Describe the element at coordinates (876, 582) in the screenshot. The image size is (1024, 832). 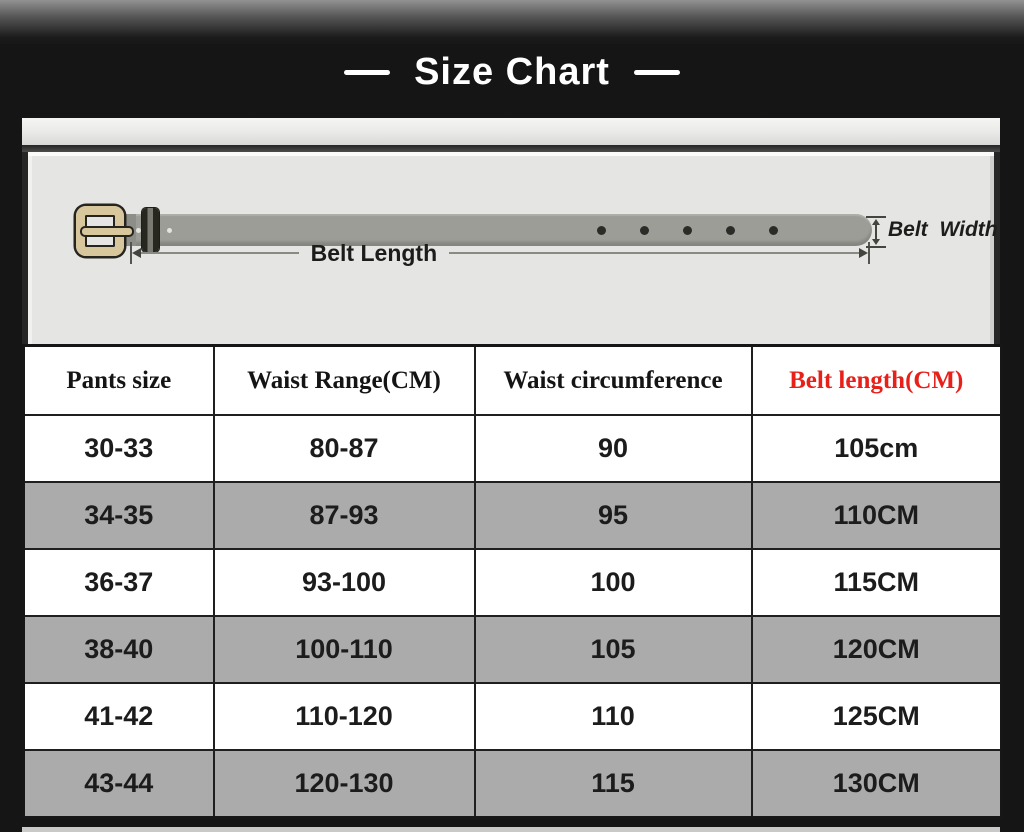
I see `cell-belt-length: 115CM` at that location.